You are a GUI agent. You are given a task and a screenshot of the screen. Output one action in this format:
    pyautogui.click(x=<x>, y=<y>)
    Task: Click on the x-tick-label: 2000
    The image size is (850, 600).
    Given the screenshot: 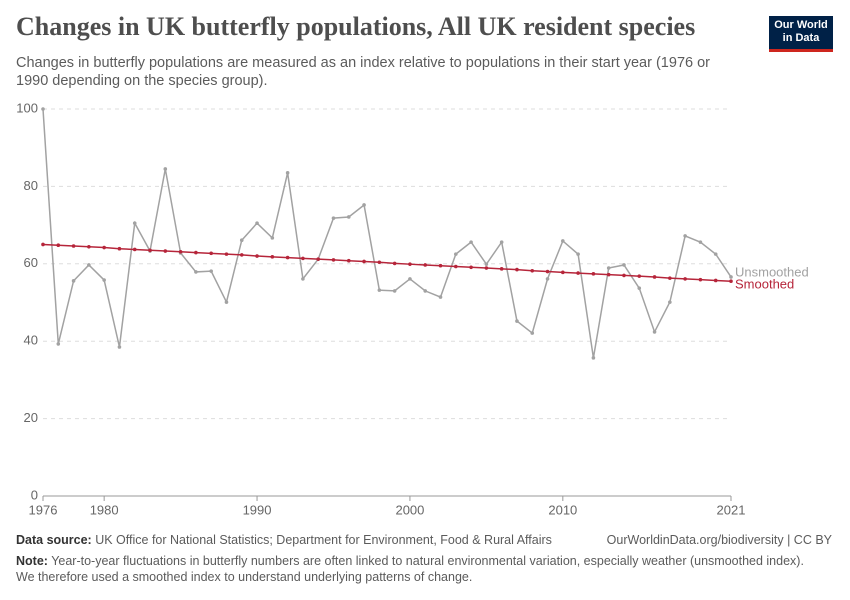 What is the action you would take?
    pyautogui.click(x=409, y=509)
    